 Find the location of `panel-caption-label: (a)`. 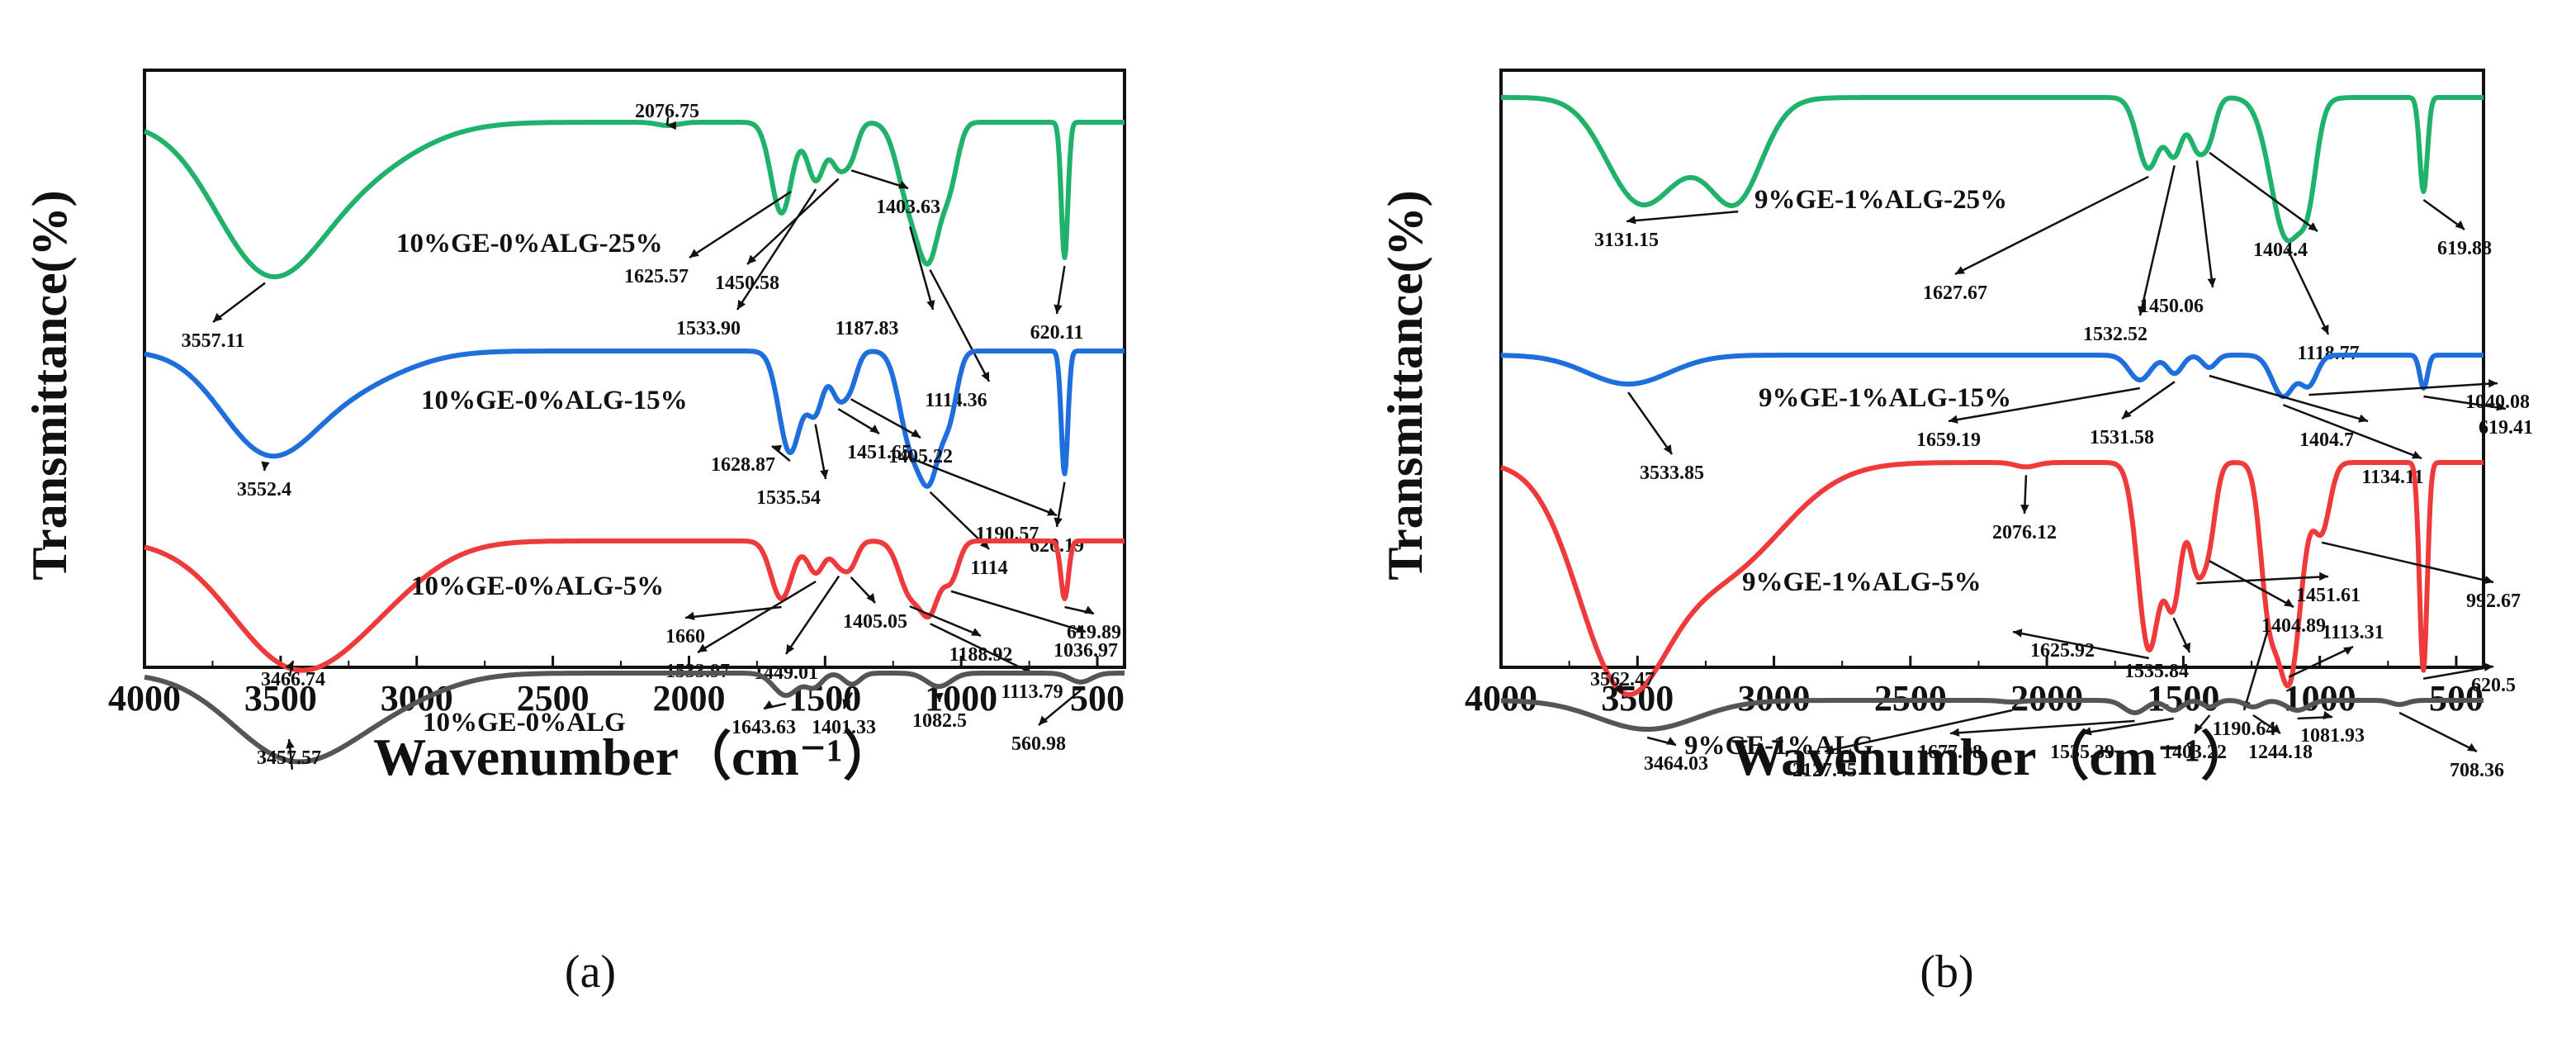

panel-caption-label: (a) is located at coordinates (590, 972).